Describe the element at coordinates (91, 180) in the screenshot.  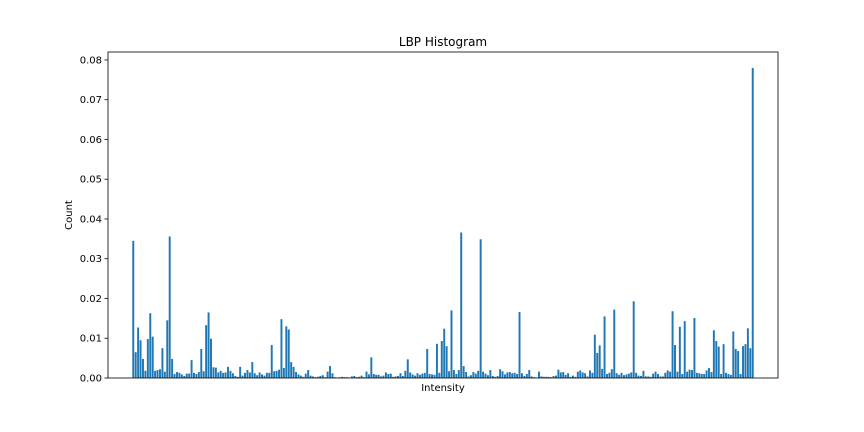
I see `y-tick-label: 0.05` at that location.